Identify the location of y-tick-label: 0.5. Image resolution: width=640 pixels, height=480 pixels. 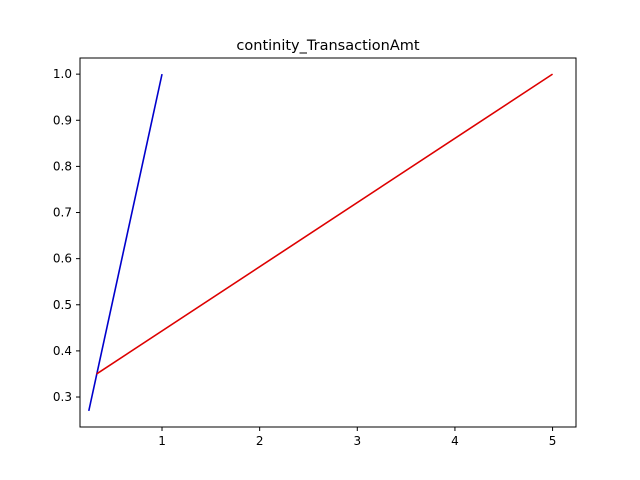
(62, 305).